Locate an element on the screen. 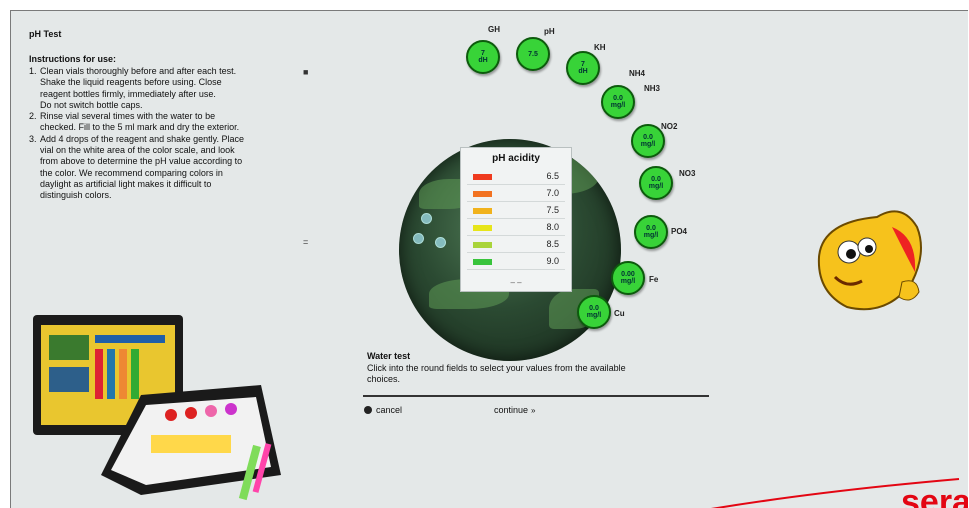  param-button-no3: 0.0 mg/l is located at coordinates (656, 183).